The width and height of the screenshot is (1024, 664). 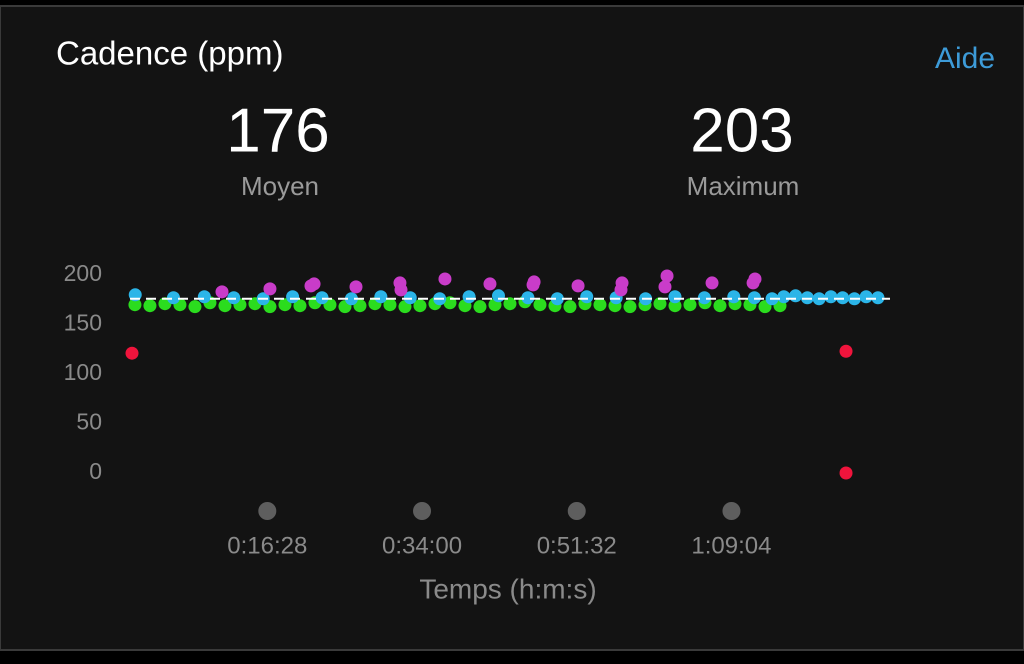 What do you see at coordinates (422, 545) in the screenshot?
I see `x-tick-label: 0:34:00` at bounding box center [422, 545].